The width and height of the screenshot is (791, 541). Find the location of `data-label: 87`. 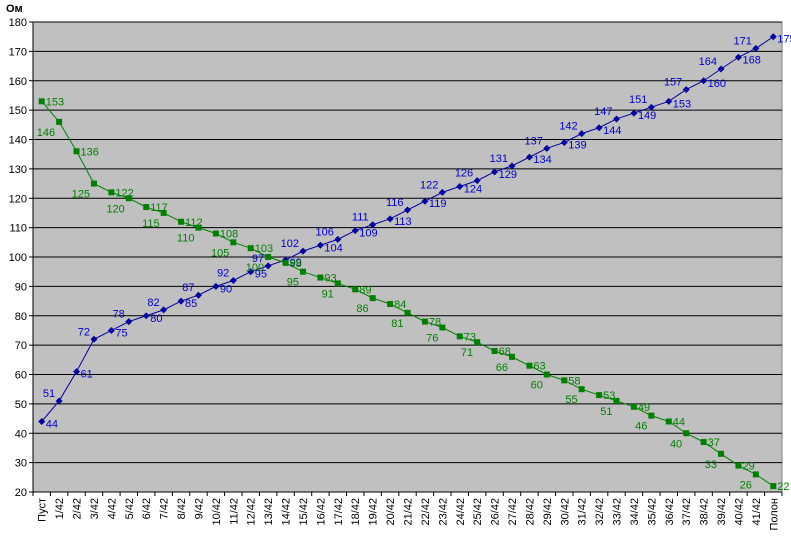

data-label: 87 is located at coordinates (188, 288).